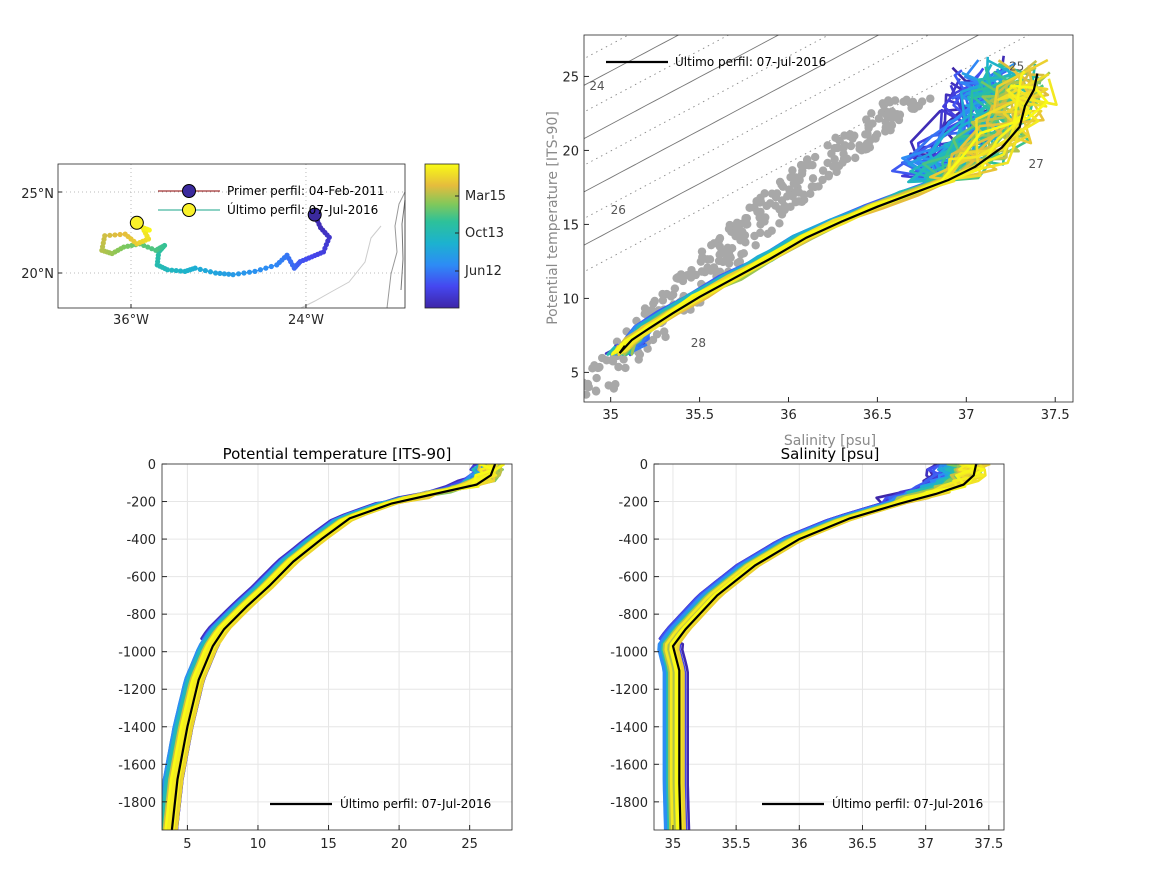  I want to click on theta-depth-ytick-label: -200, so click(141, 503).